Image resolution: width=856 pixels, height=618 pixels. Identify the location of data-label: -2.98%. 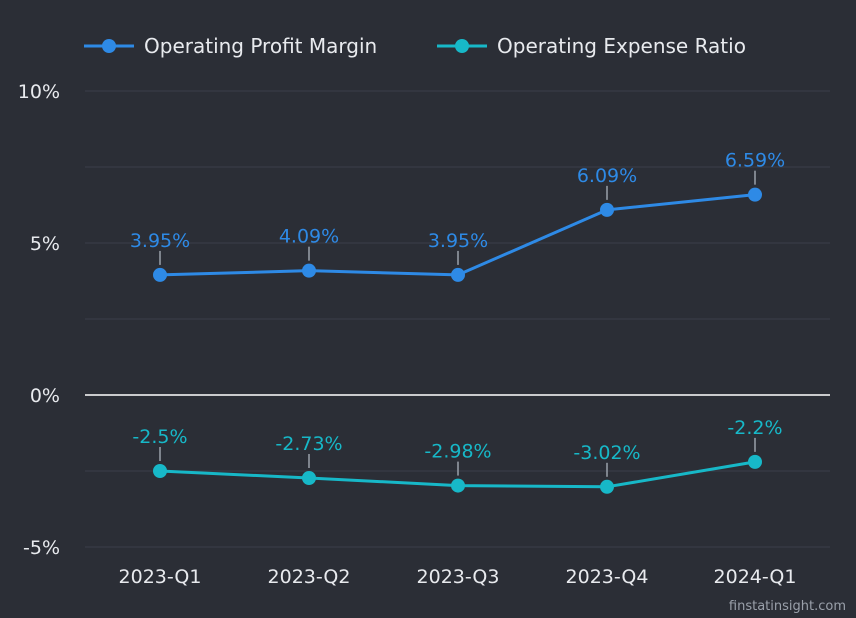
(457, 452).